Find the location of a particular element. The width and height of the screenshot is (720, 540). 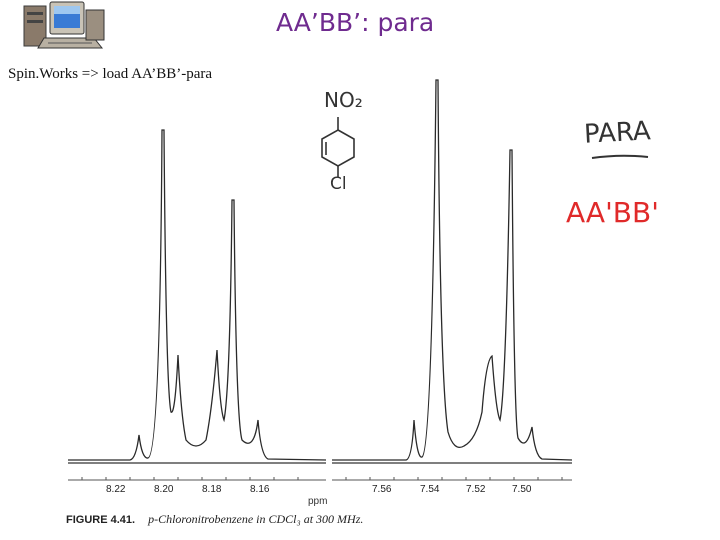

aa-bb-note: AA'BB' is located at coordinates (612, 212).